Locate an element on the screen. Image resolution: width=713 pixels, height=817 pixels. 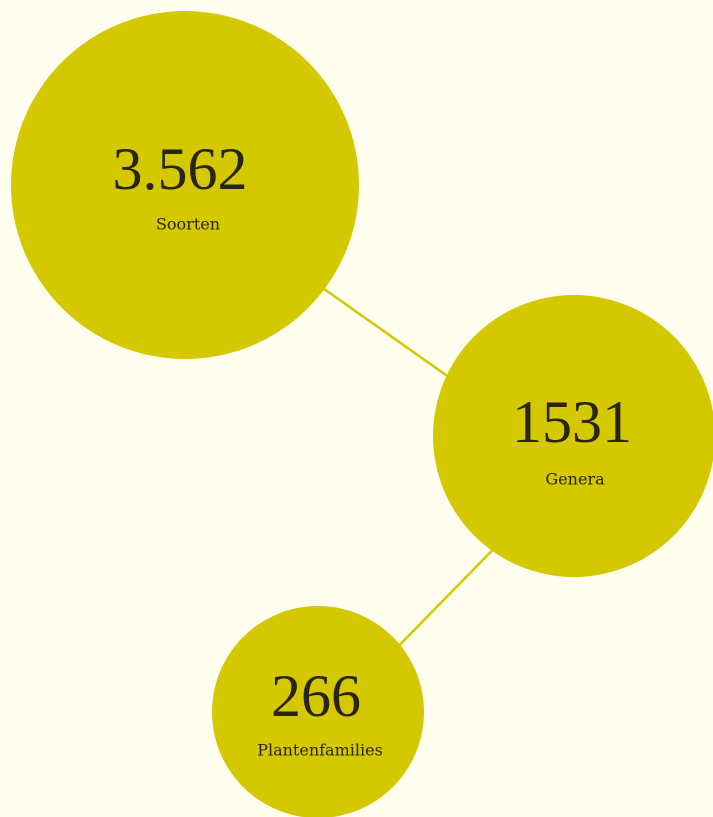
stat-value: 266 is located at coordinates (316, 696).